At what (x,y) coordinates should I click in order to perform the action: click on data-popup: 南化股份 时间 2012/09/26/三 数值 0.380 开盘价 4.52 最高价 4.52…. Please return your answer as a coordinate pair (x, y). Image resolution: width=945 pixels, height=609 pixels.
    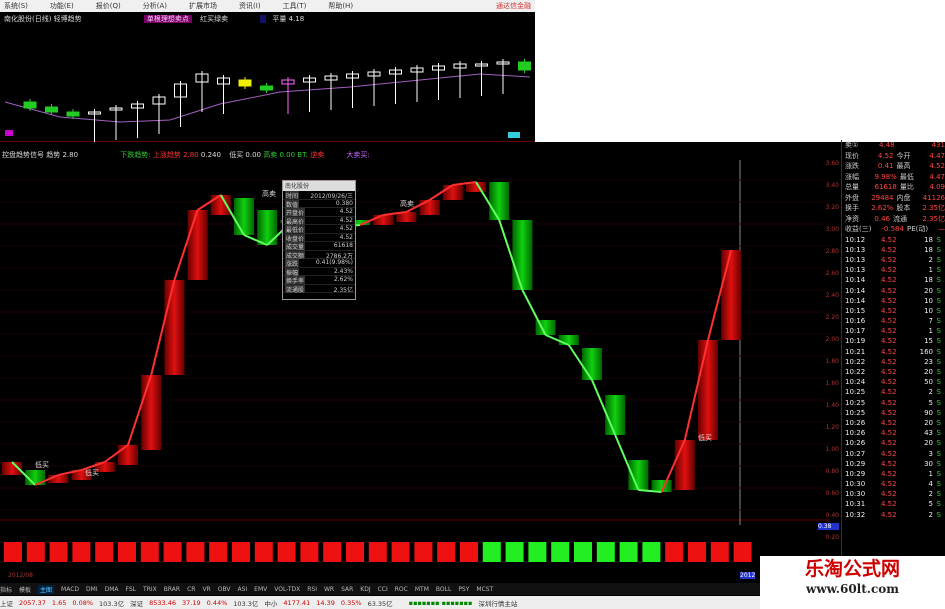
    Looking at the image, I should click on (319, 240).